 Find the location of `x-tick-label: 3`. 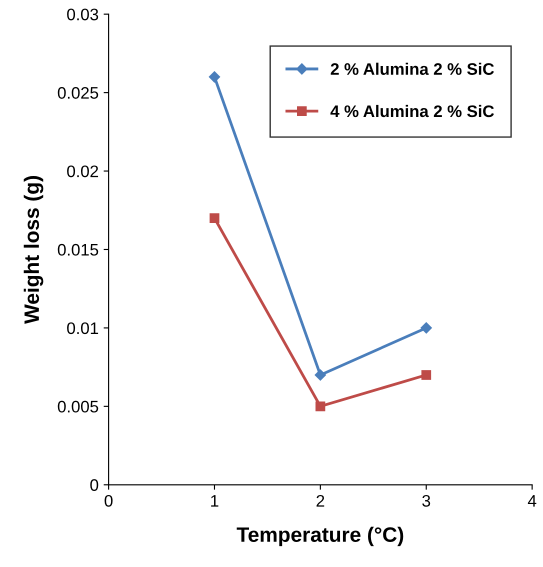

x-tick-label: 3 is located at coordinates (426, 500).